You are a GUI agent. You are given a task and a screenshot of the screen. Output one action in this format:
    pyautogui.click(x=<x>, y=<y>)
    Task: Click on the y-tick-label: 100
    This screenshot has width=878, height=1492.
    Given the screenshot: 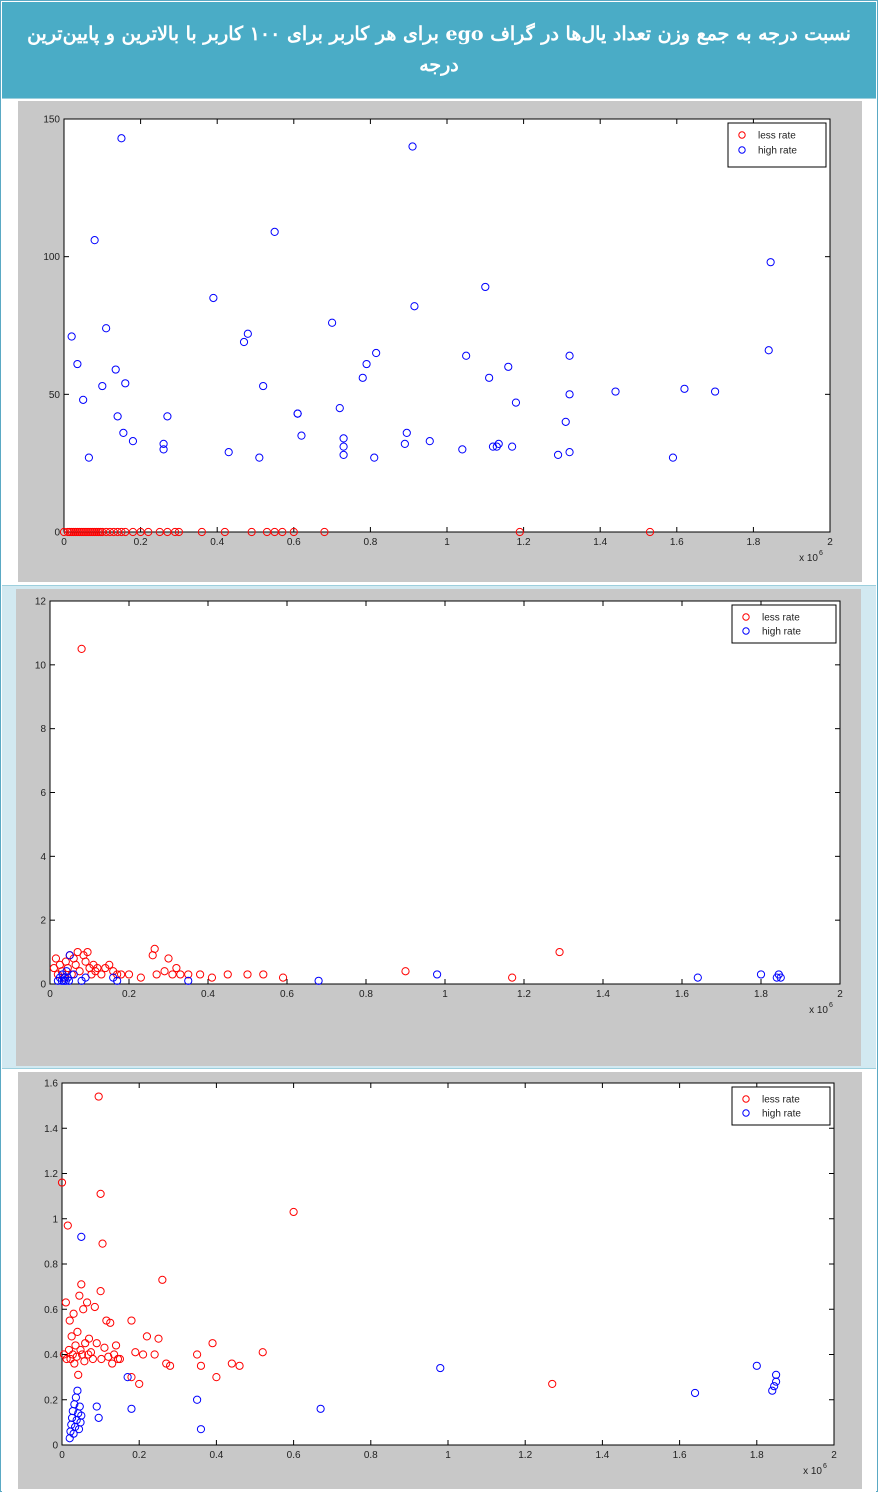 What is the action you would take?
    pyautogui.click(x=51, y=257)
    